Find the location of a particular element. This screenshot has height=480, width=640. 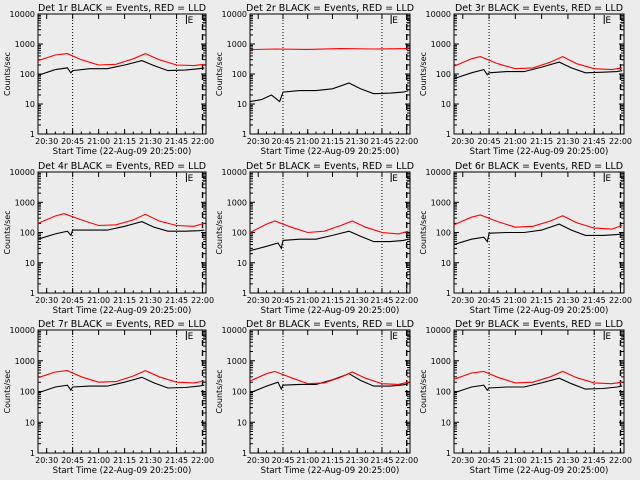

panel-title: Det 8r BLACK = Events, RED = LLD is located at coordinates (330, 324).